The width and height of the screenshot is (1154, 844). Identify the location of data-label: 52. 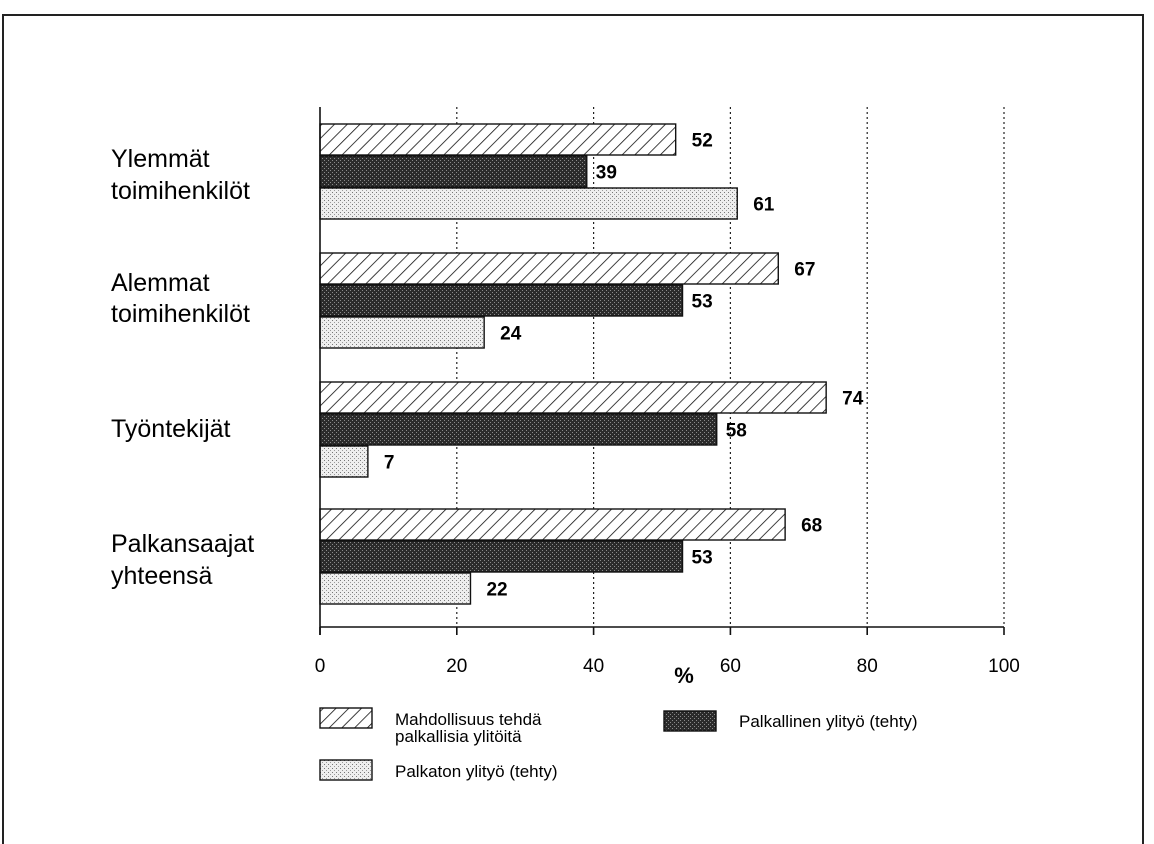
(702, 141).